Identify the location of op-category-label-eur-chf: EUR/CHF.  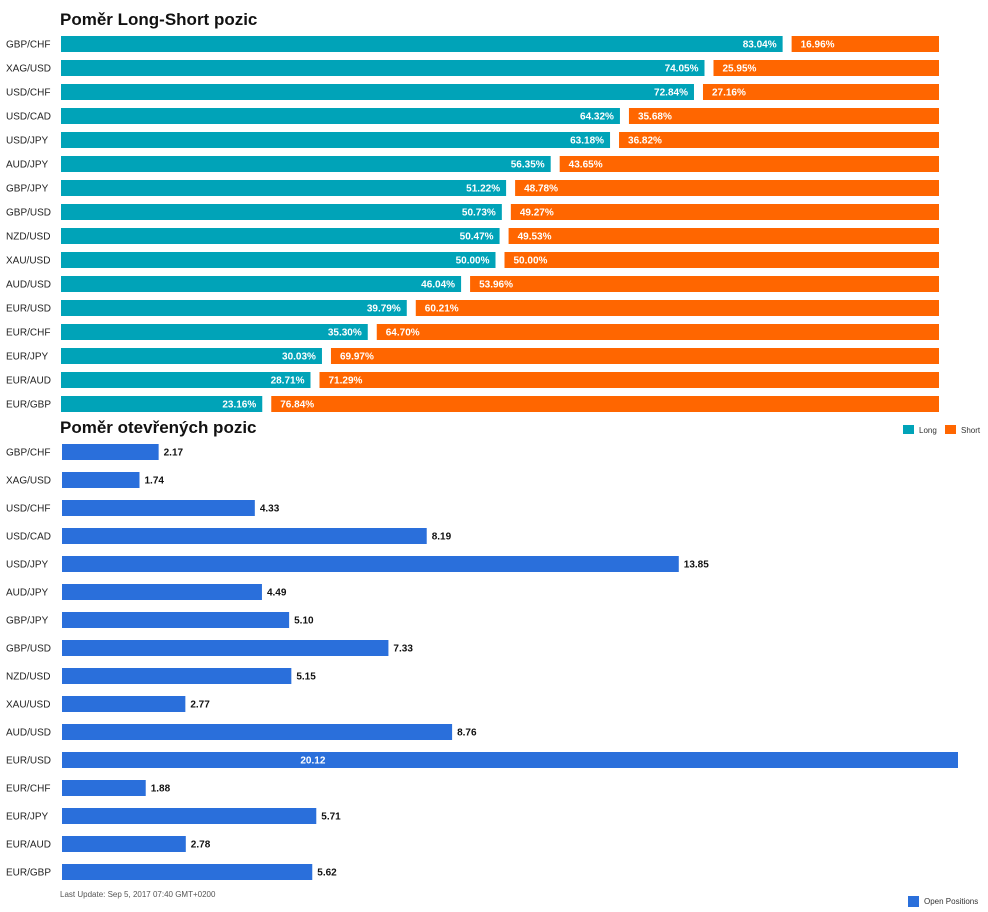
(28, 789).